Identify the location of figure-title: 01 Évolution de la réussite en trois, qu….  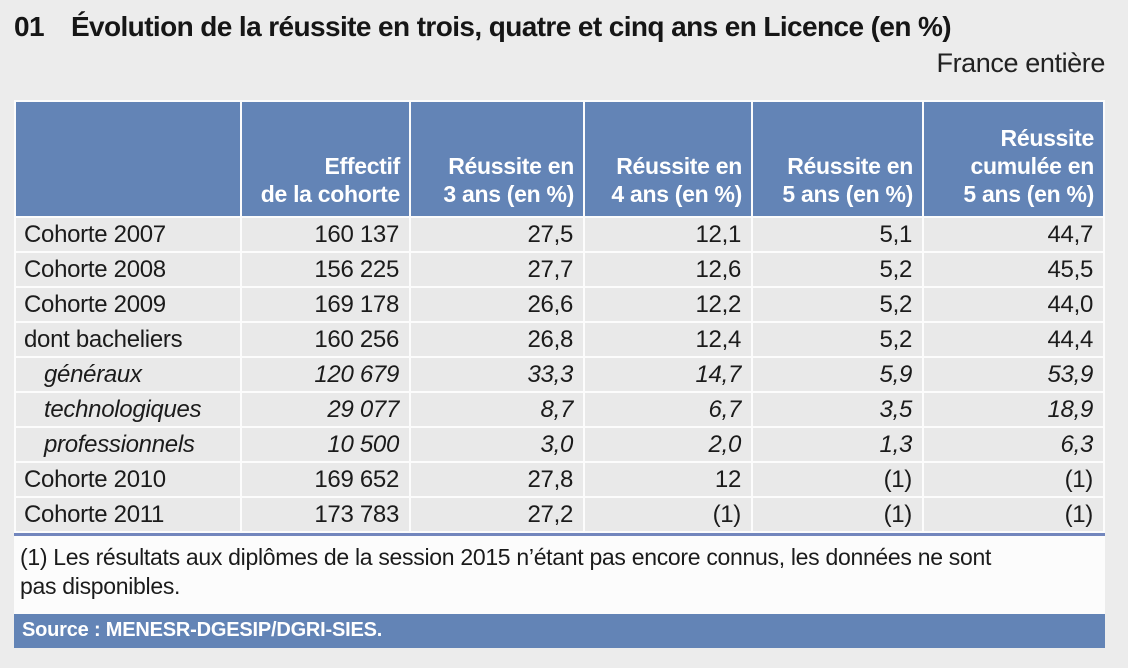
(559, 22).